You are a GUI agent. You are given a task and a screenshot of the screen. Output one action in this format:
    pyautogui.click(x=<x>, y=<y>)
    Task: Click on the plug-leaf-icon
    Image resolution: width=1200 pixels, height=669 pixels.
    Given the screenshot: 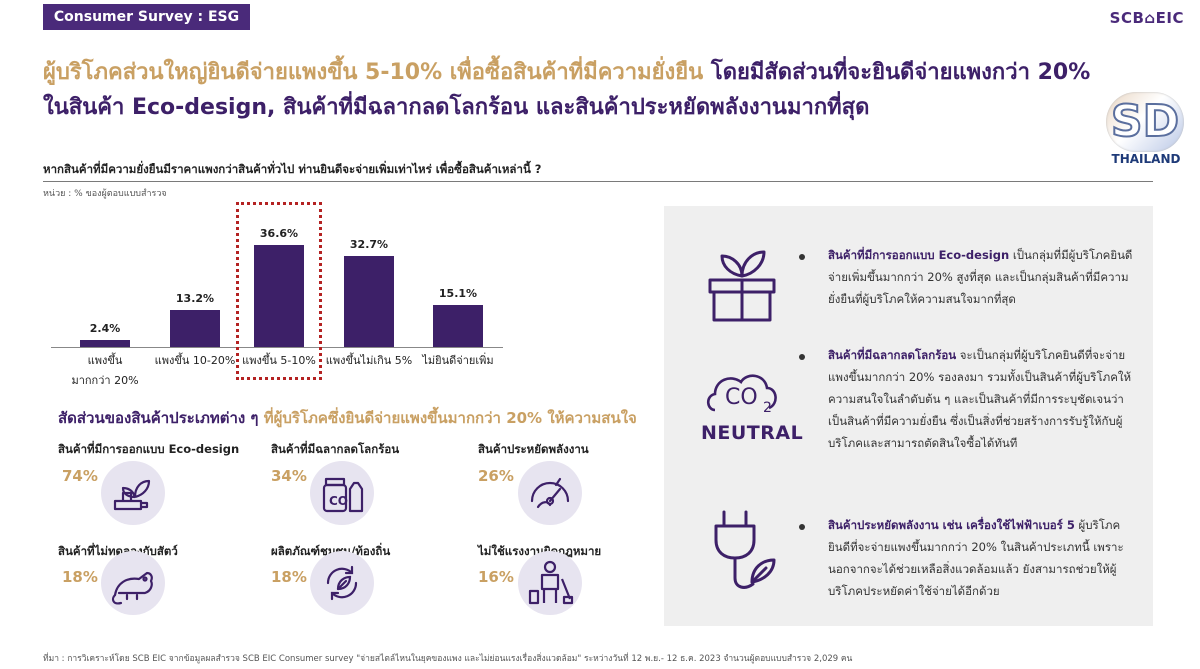 What is the action you would take?
    pyautogui.click(x=745, y=549)
    